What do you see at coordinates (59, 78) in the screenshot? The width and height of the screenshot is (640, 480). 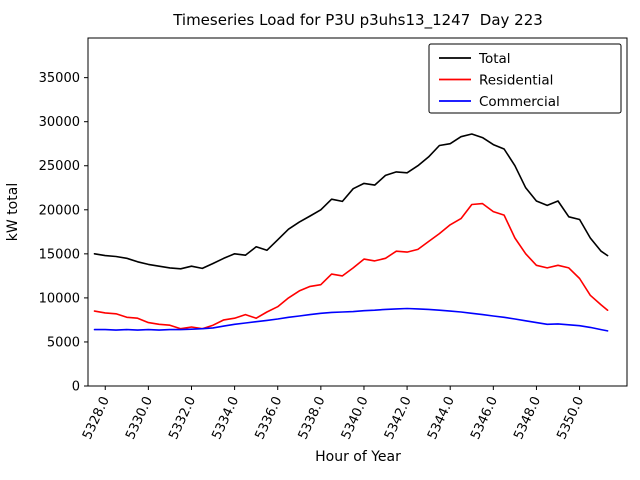 I see `y-tick-label: 35000` at bounding box center [59, 78].